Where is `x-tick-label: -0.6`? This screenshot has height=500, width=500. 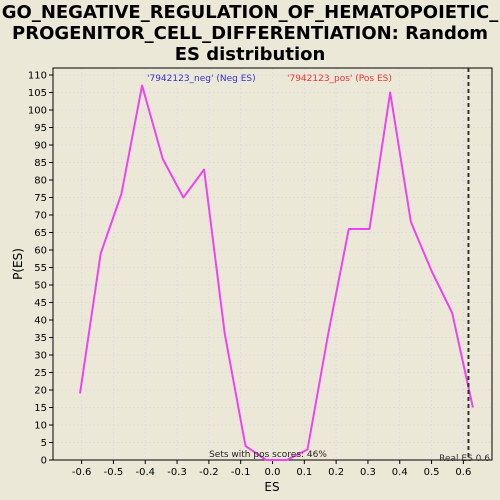 x-tick-label: -0.6 is located at coordinates (82, 472).